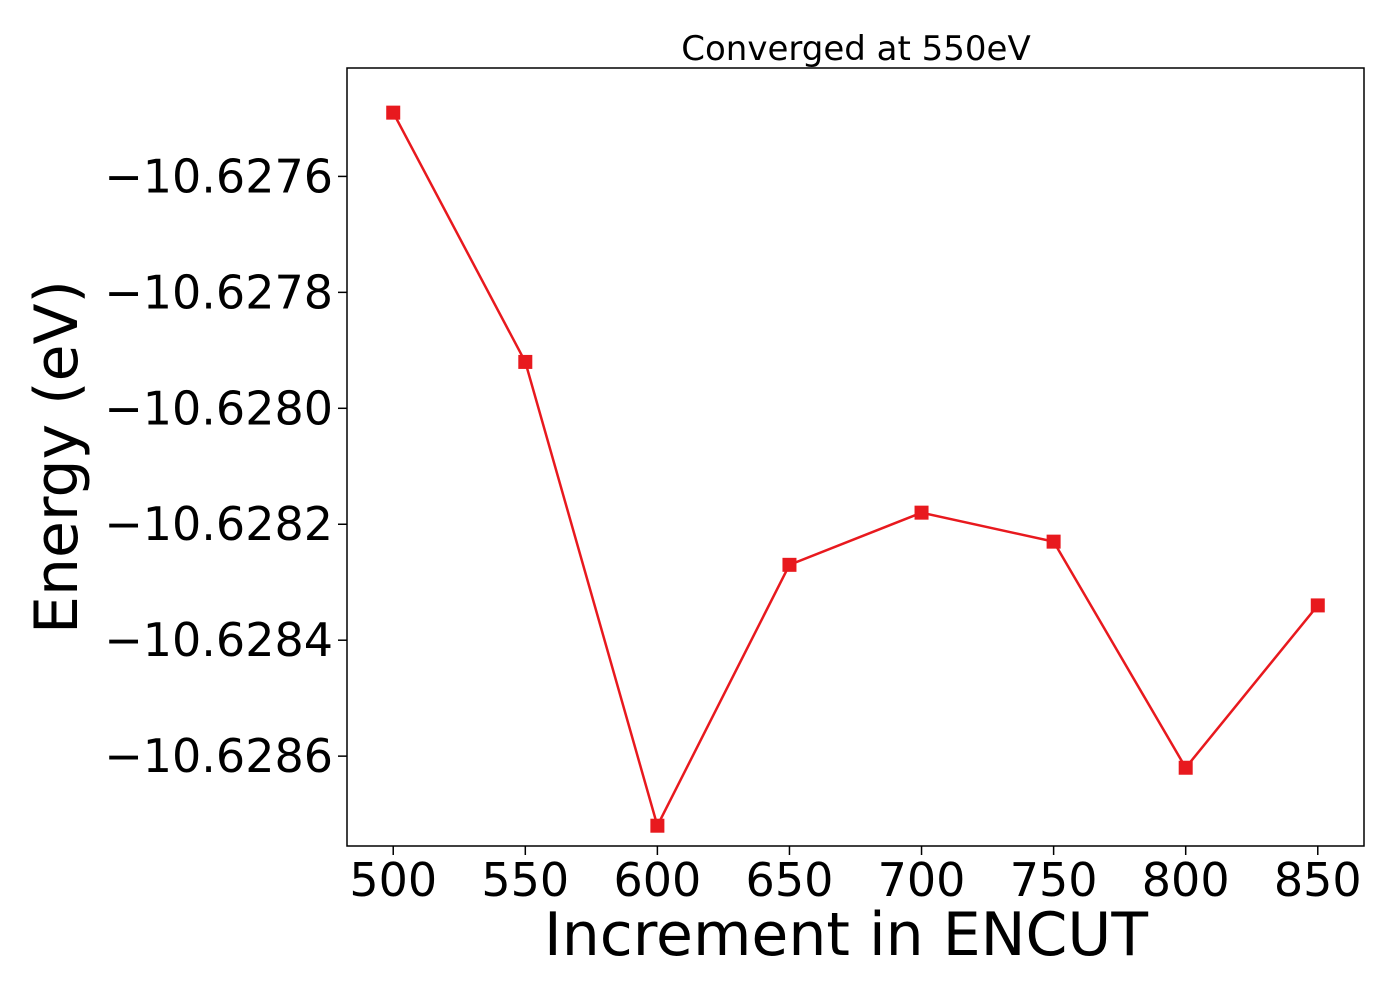 Image resolution: width=1400 pixels, height=1000 pixels. I want to click on x-tick-label: 700, so click(922, 880).